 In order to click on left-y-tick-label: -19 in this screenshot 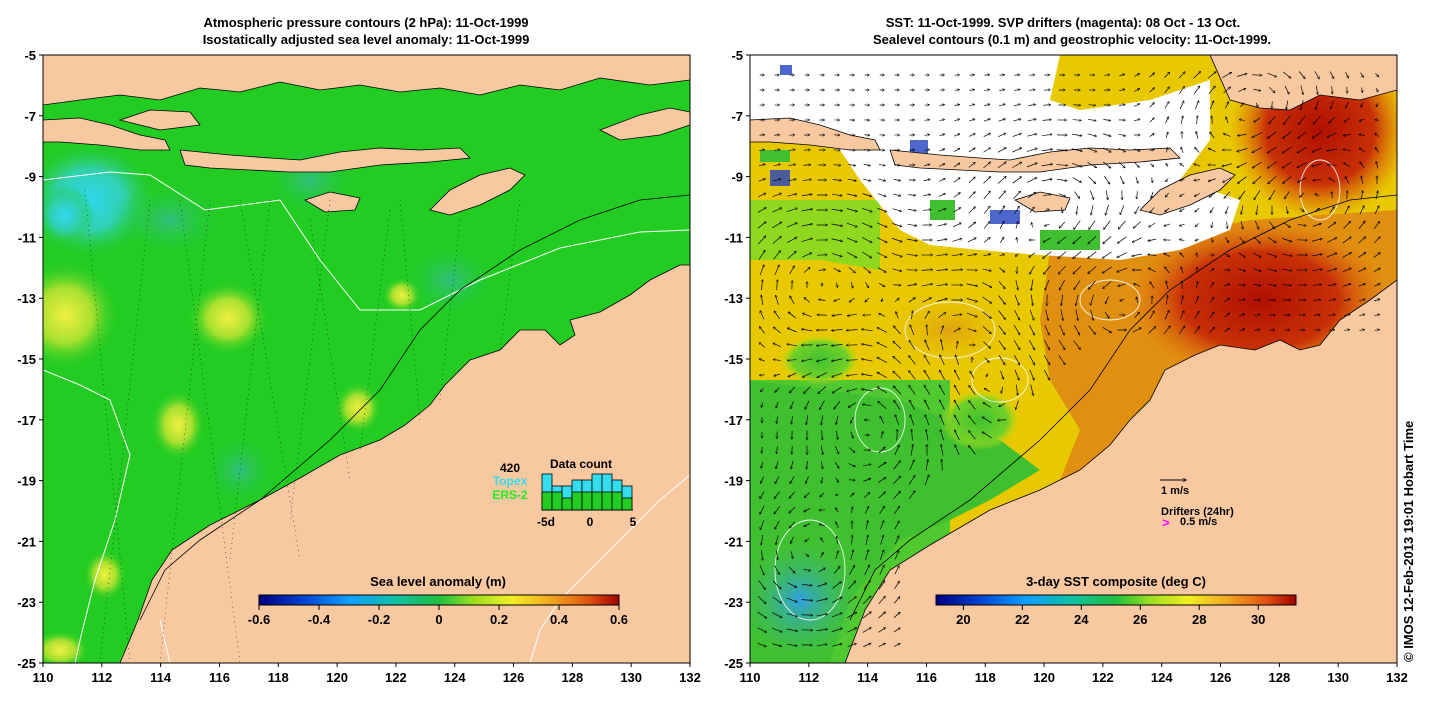, I will do `click(26, 481)`.